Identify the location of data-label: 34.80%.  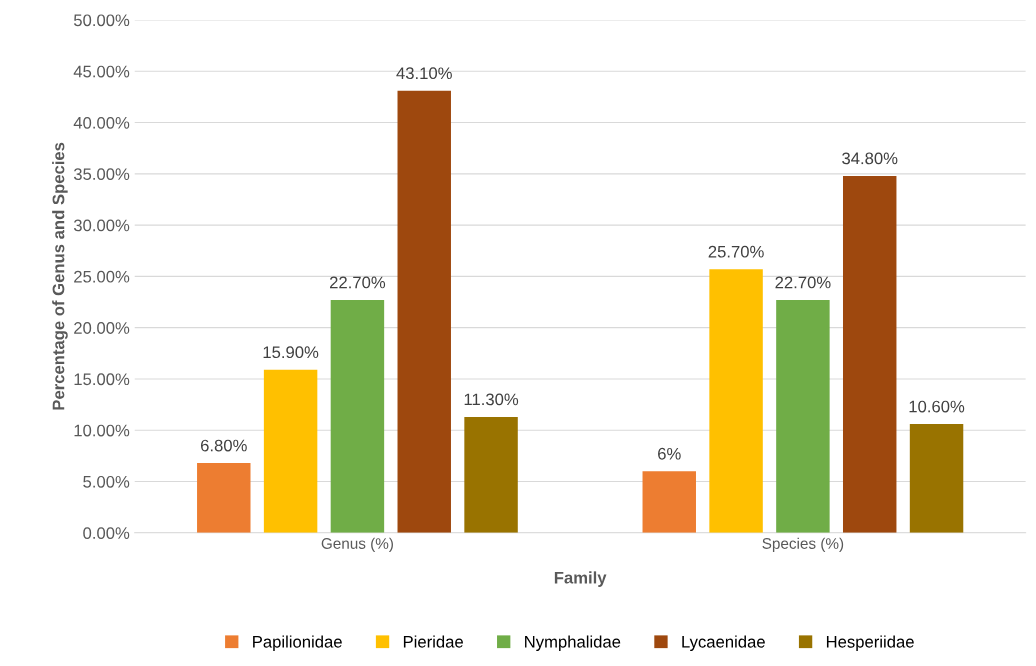
(870, 158).